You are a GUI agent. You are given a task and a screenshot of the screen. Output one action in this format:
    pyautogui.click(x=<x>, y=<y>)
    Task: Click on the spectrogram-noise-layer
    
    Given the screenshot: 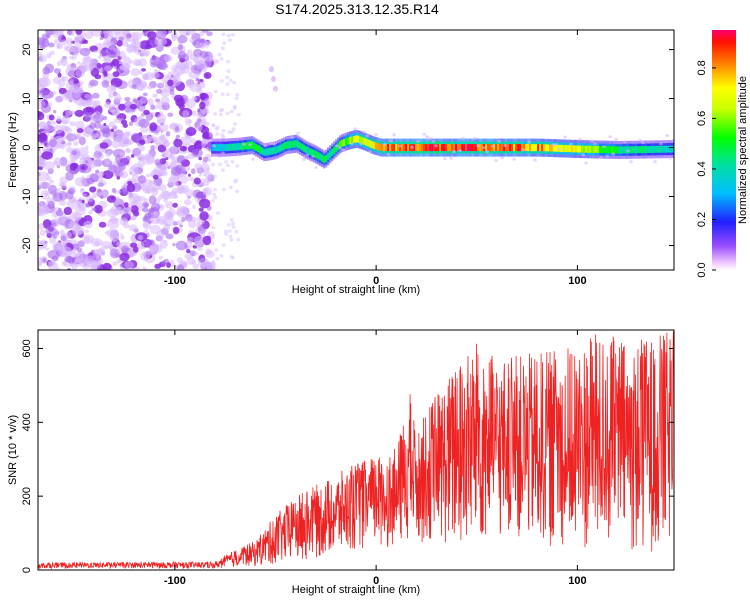 What is the action you would take?
    pyautogui.click(x=158, y=150)
    